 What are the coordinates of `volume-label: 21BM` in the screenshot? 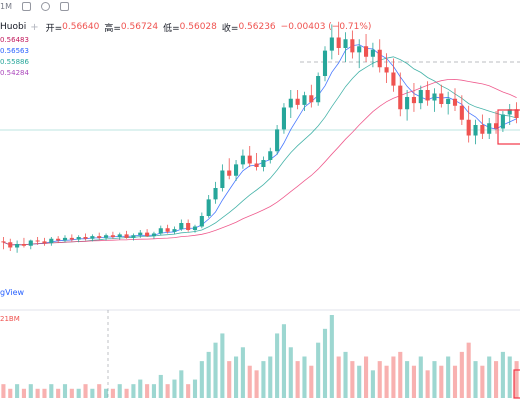 It's located at (10, 319).